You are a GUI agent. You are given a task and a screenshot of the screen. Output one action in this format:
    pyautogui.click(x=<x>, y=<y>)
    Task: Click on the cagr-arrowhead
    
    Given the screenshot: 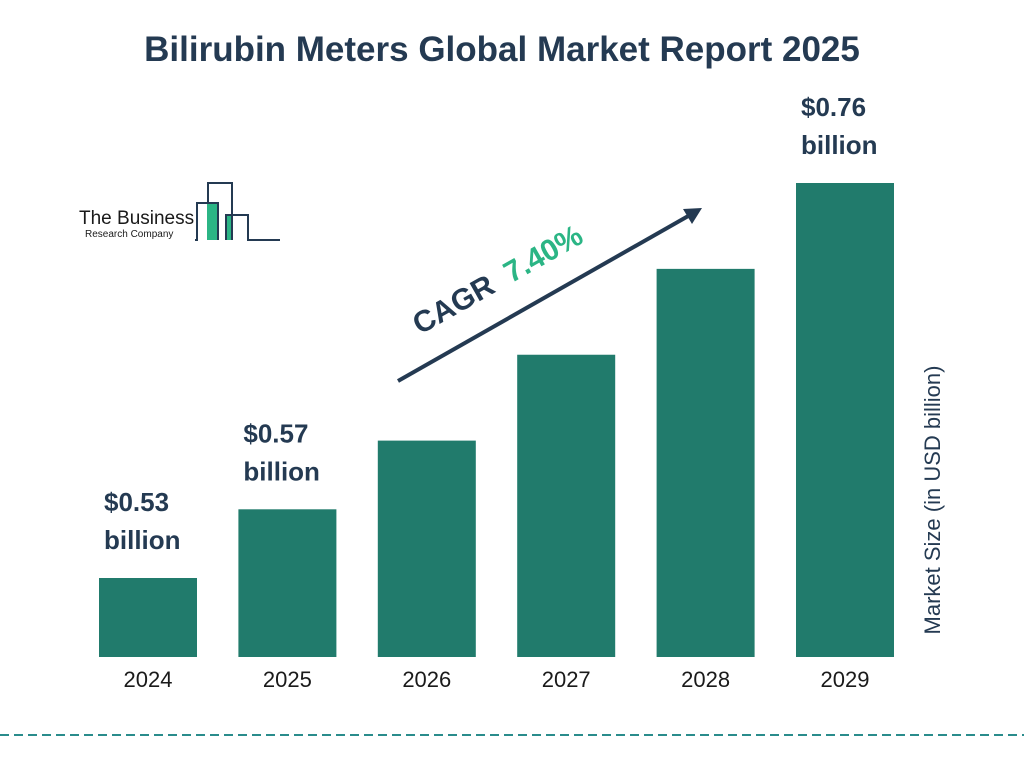 What is the action you would take?
    pyautogui.click(x=692, y=216)
    